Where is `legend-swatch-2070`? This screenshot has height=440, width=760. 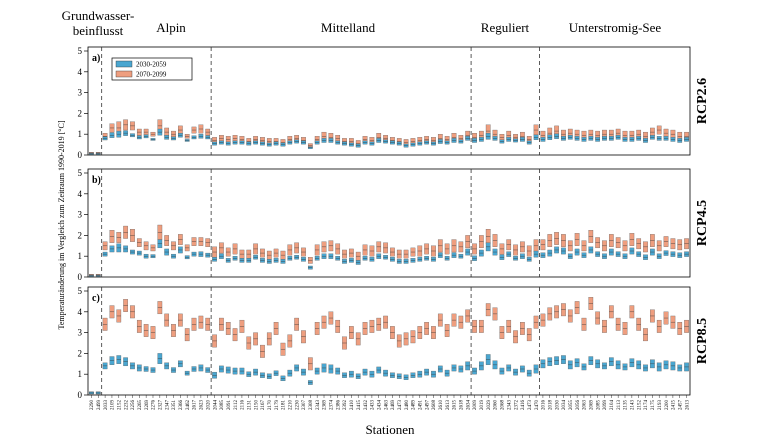 legend-swatch-2070 is located at coordinates (124, 74).